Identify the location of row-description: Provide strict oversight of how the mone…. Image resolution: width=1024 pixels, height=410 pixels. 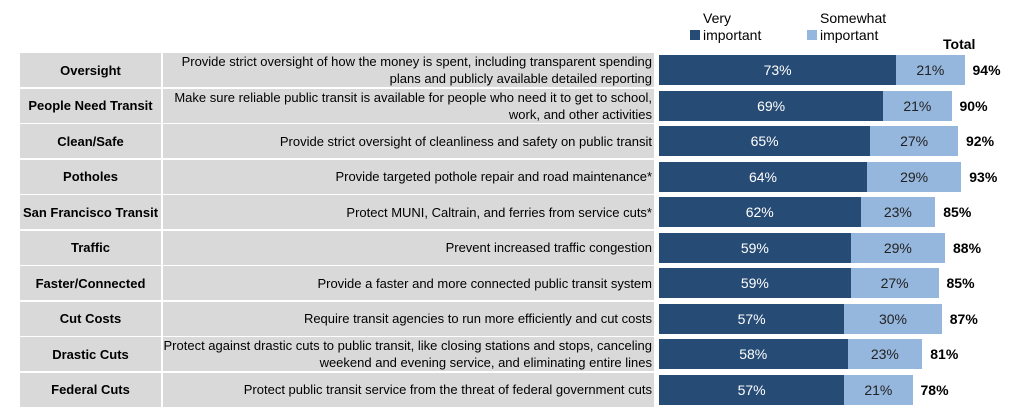
(408, 70).